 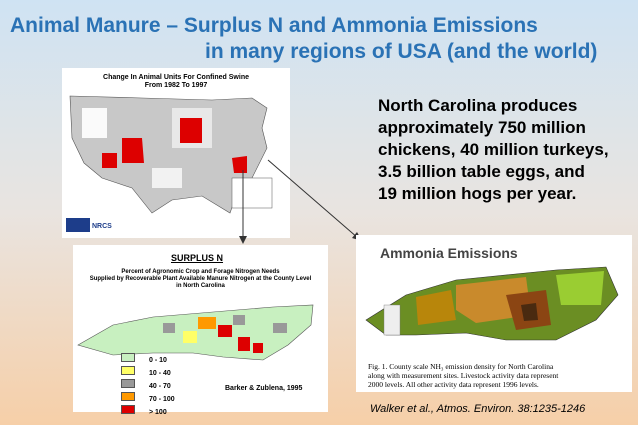 I want to click on body-line: 19 million hogs per year., so click(x=477, y=193).